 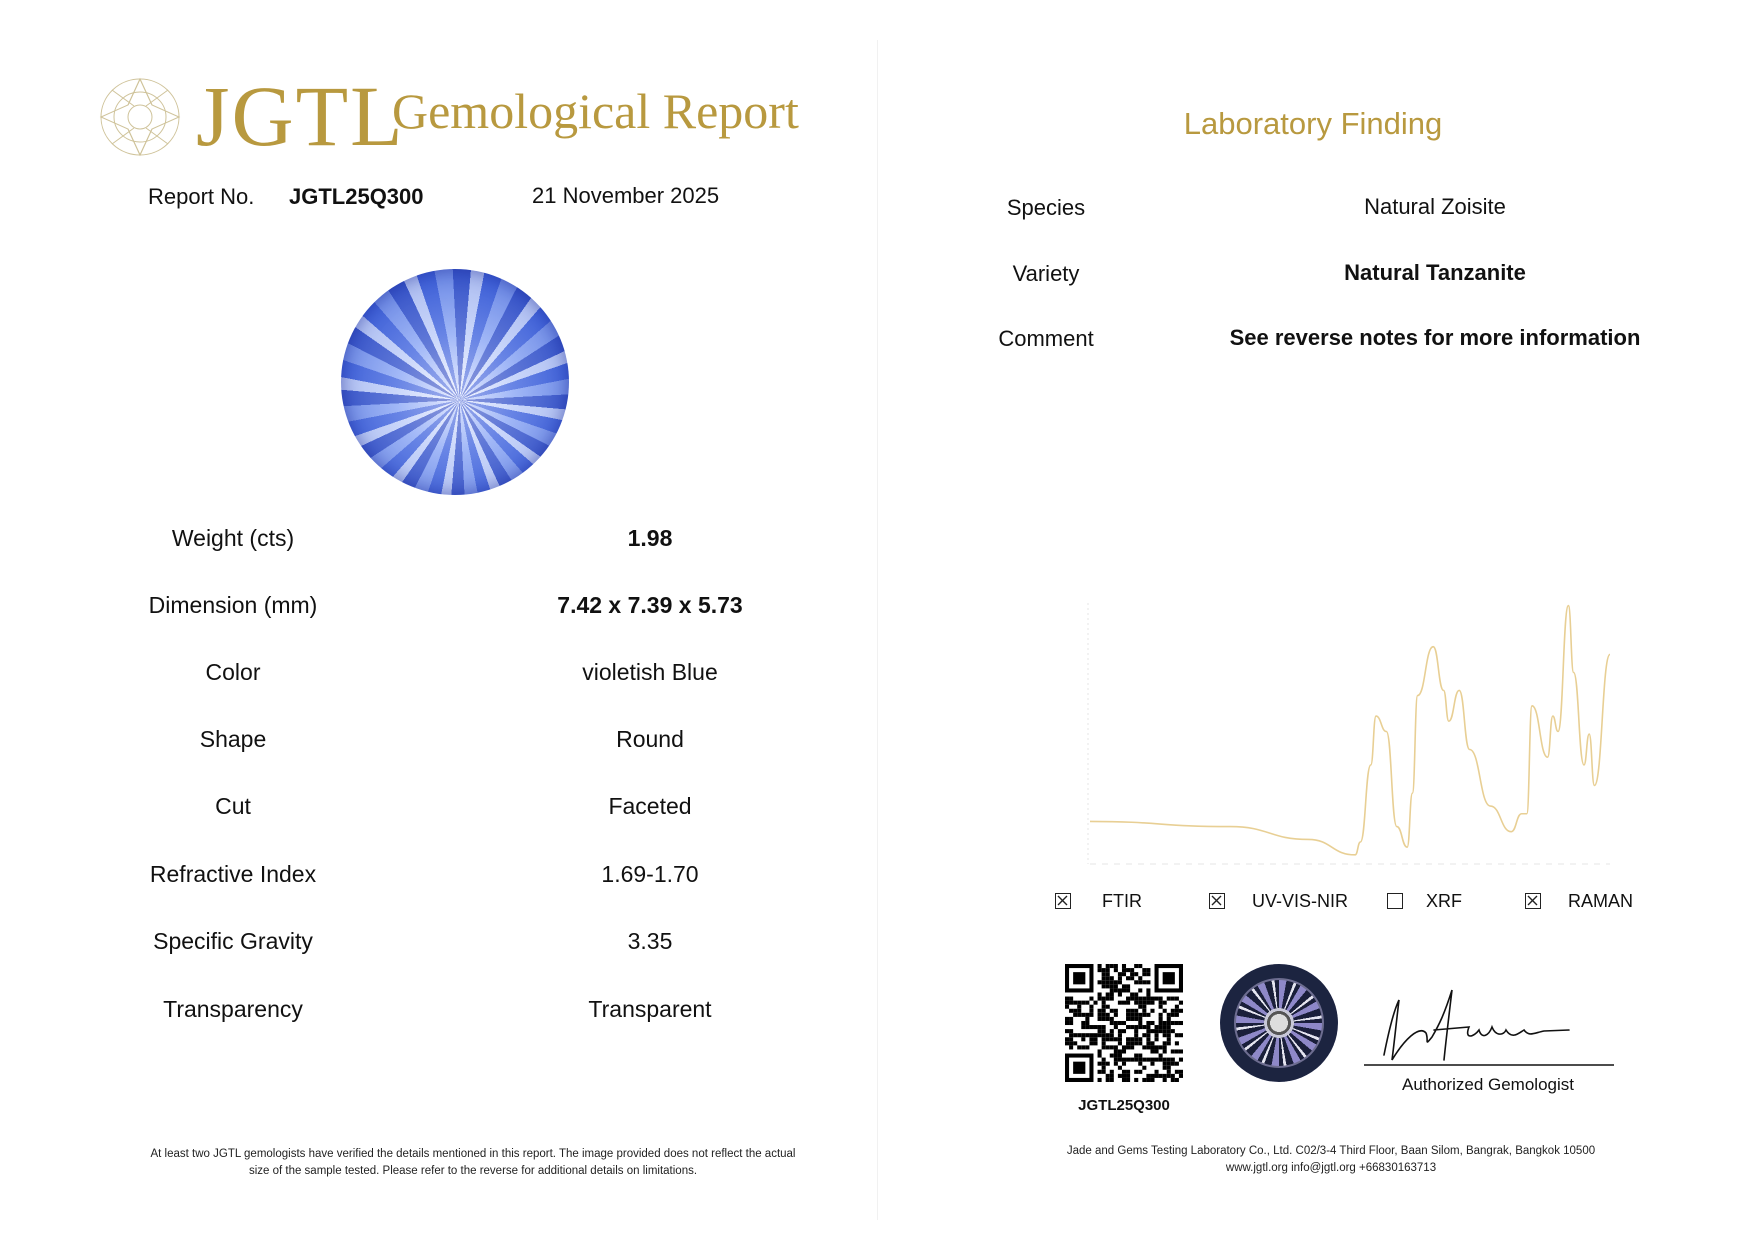 I want to click on finding-label: Comment, so click(x=1046, y=338).